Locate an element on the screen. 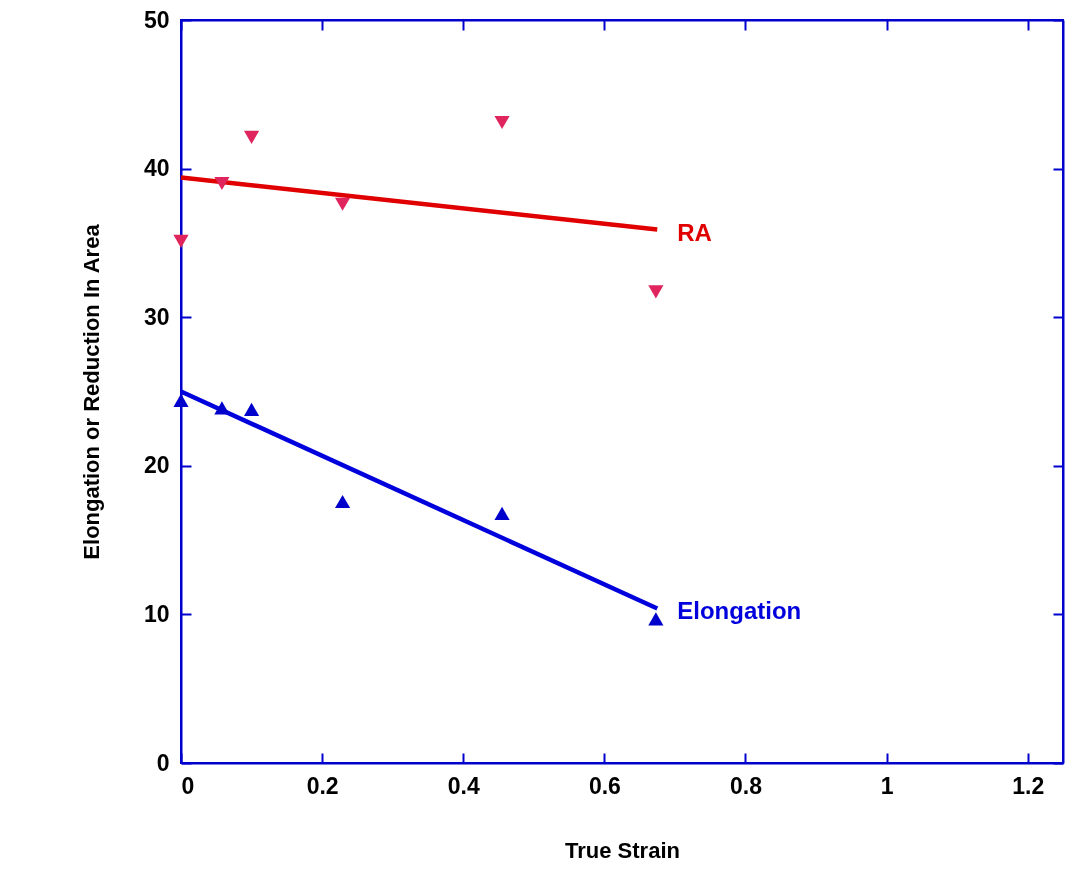 This screenshot has width=1065, height=890. x-axis-title: True Strain is located at coordinates (622, 850).